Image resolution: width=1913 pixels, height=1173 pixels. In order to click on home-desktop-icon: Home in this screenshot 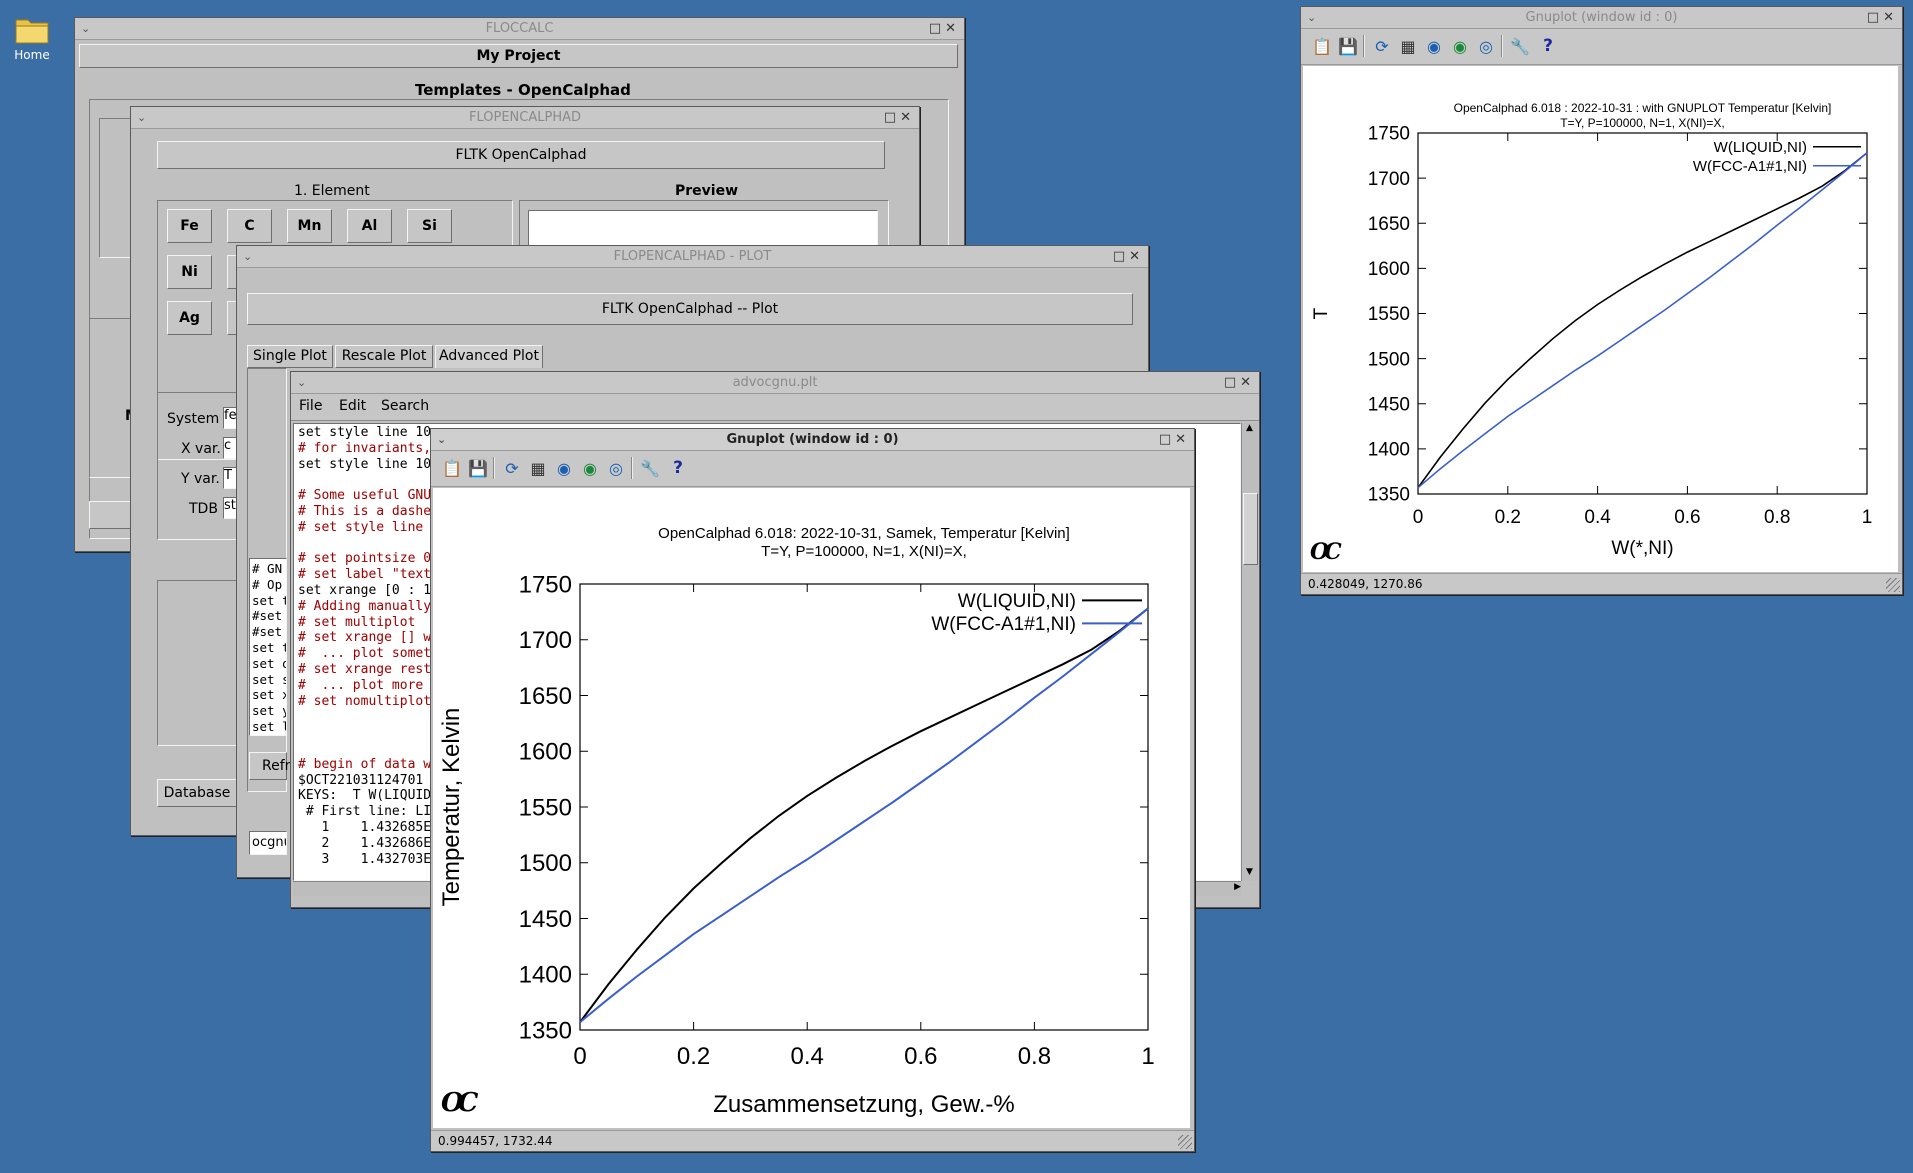, I will do `click(32, 38)`.